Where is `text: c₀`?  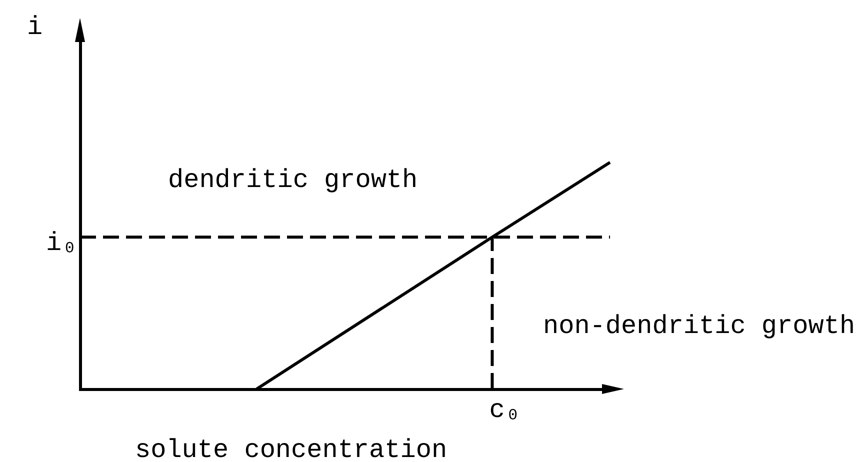 text: c₀ is located at coordinates (504, 409).